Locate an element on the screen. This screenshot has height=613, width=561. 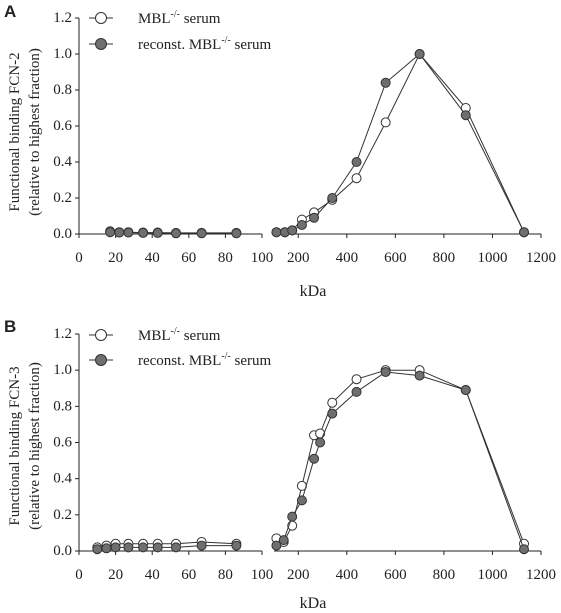
series-1-line-right is located at coordinates (400, 143).